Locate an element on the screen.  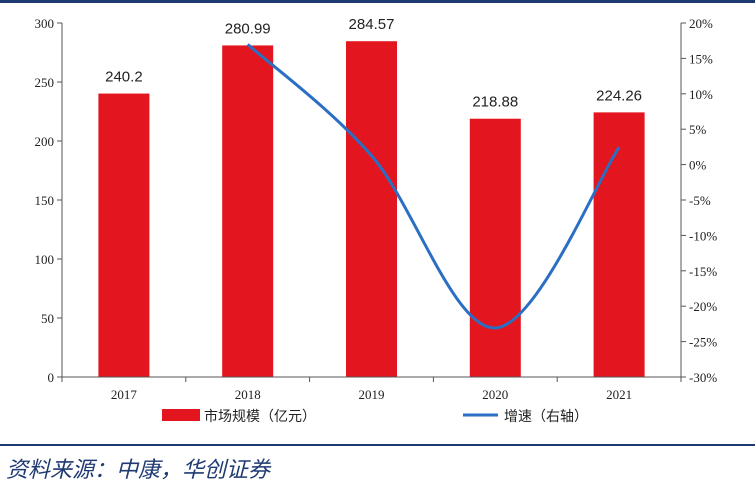
bar-2019 is located at coordinates (371, 209).